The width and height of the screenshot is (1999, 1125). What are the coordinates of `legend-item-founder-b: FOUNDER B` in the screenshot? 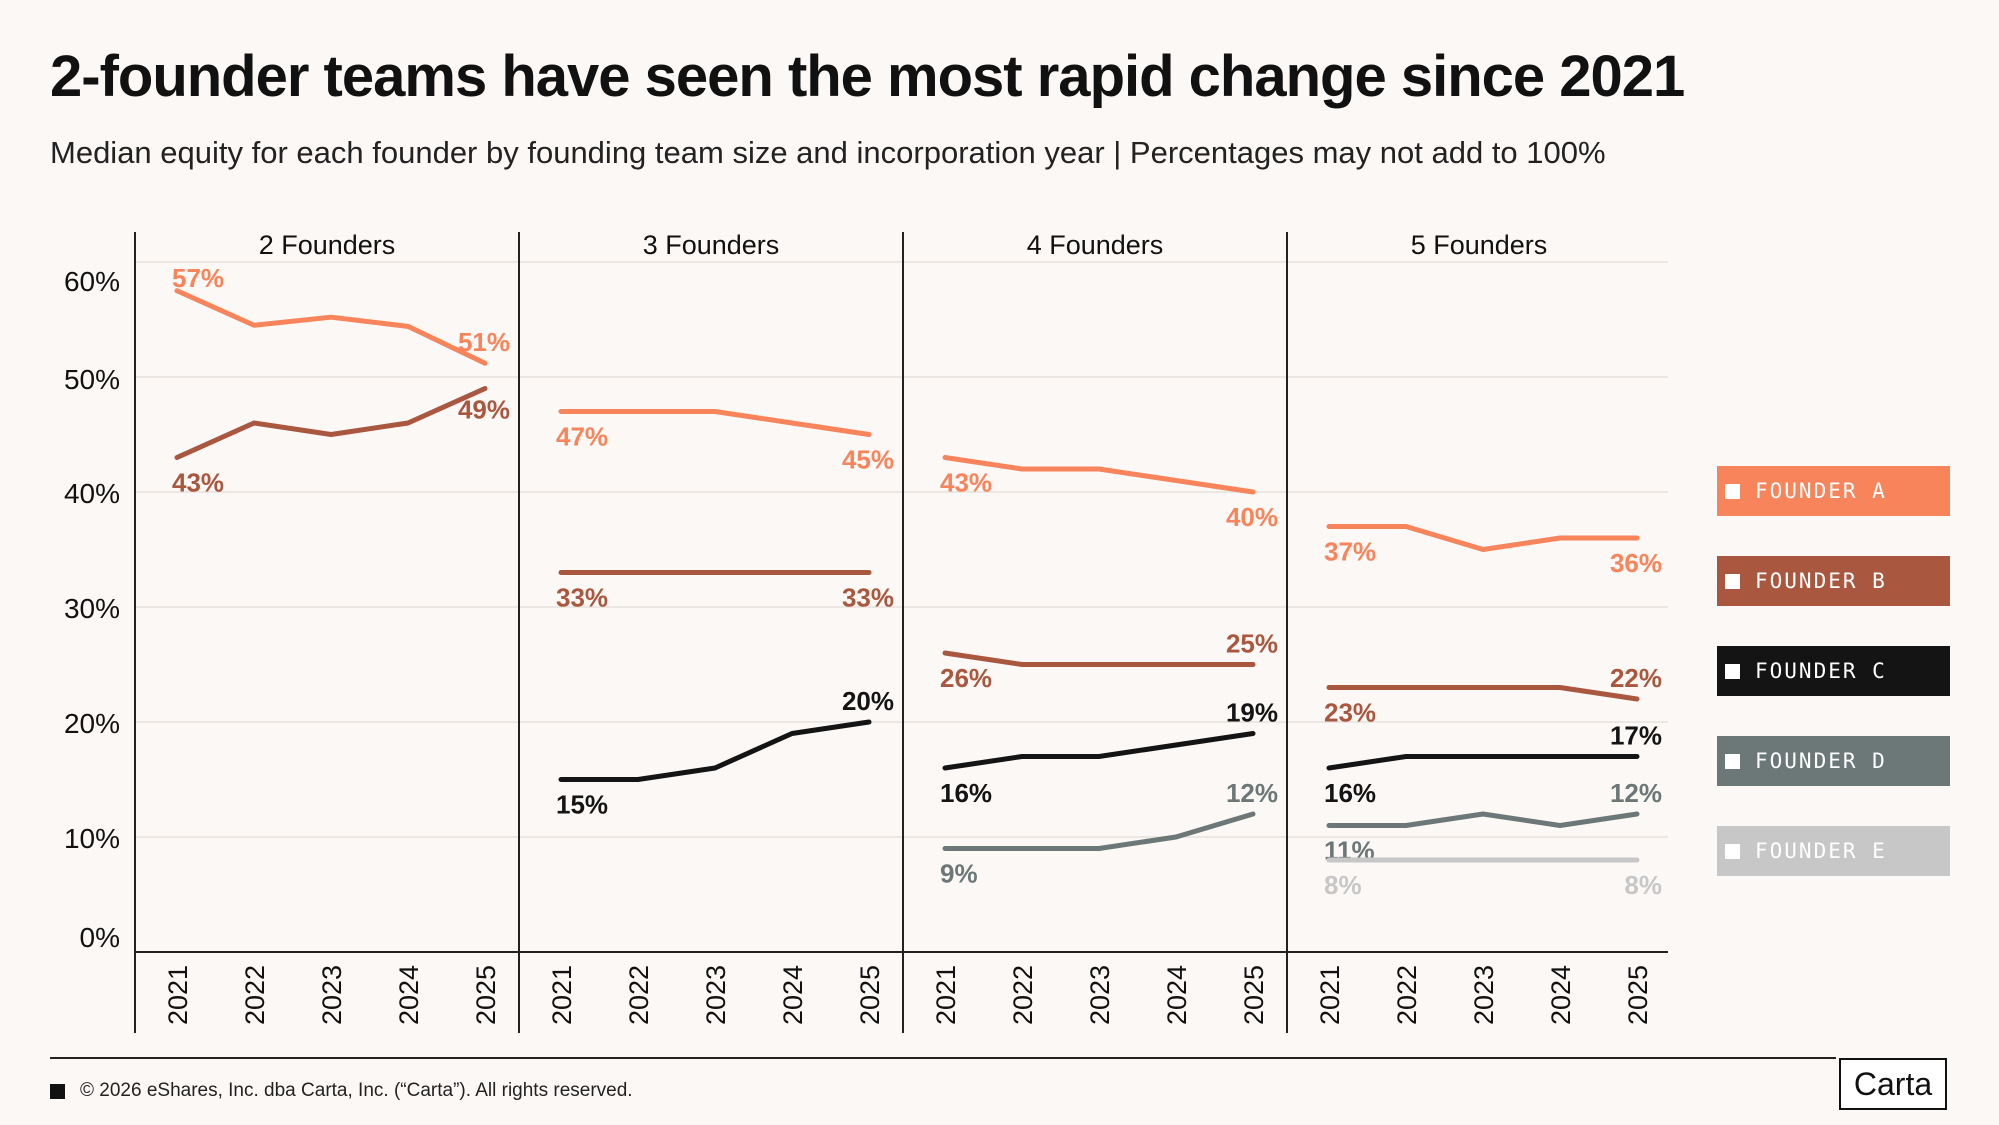 It's located at (1833, 581).